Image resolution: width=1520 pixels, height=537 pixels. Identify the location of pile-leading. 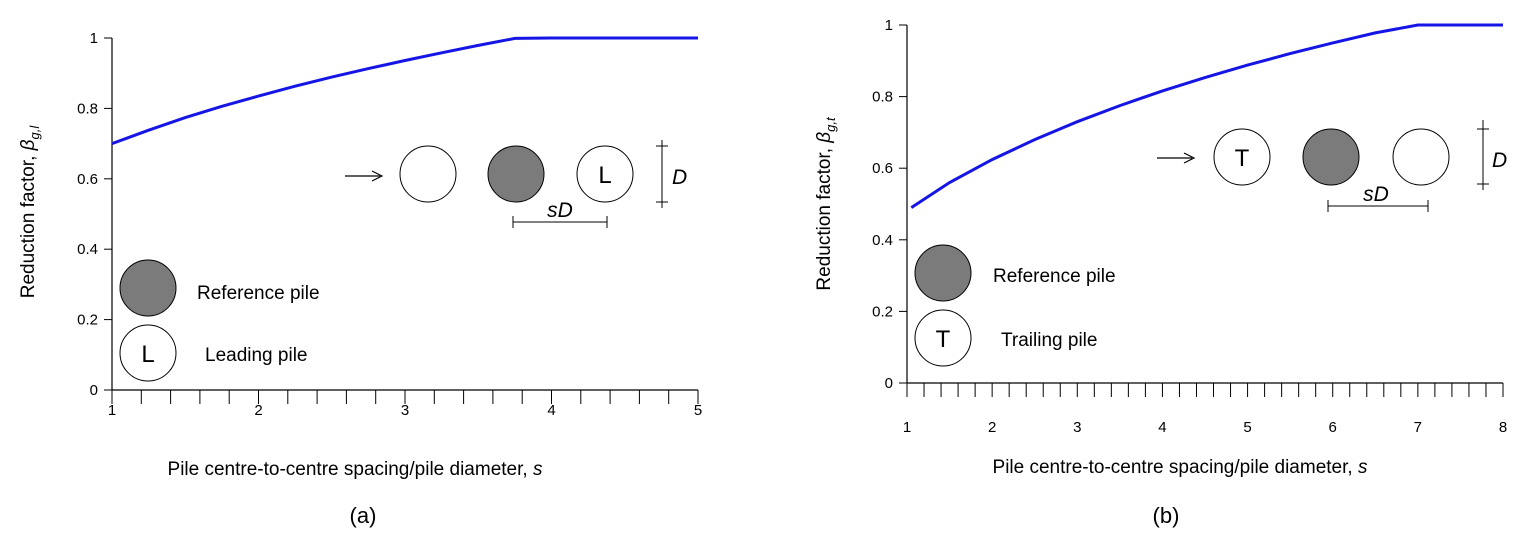
(605, 174).